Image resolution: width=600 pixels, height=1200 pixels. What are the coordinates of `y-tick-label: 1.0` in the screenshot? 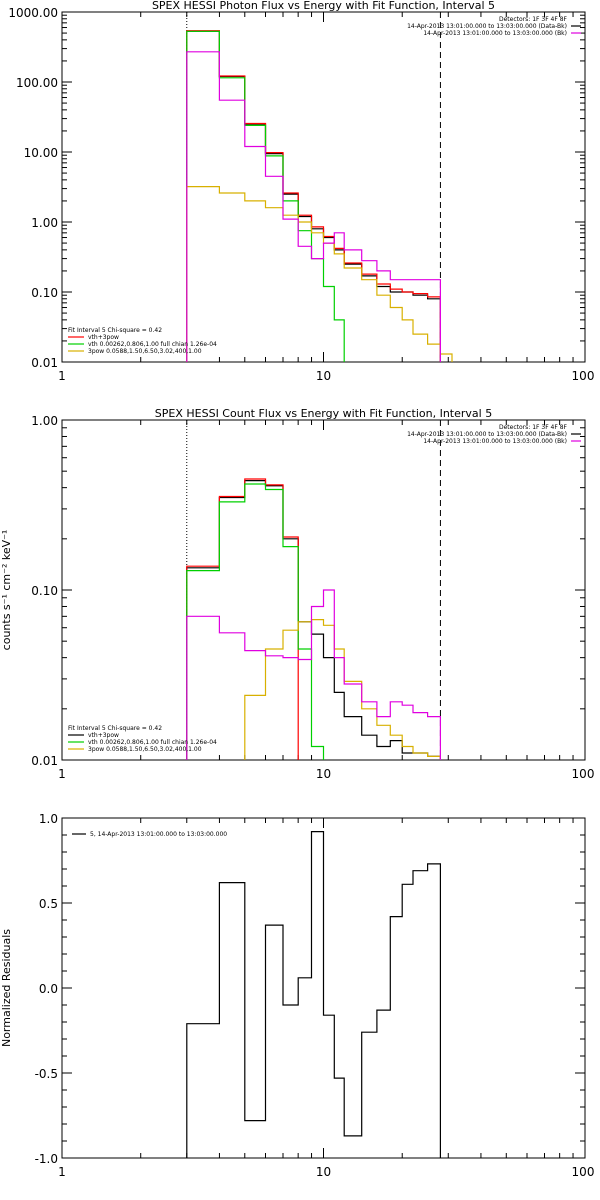 It's located at (48, 819).